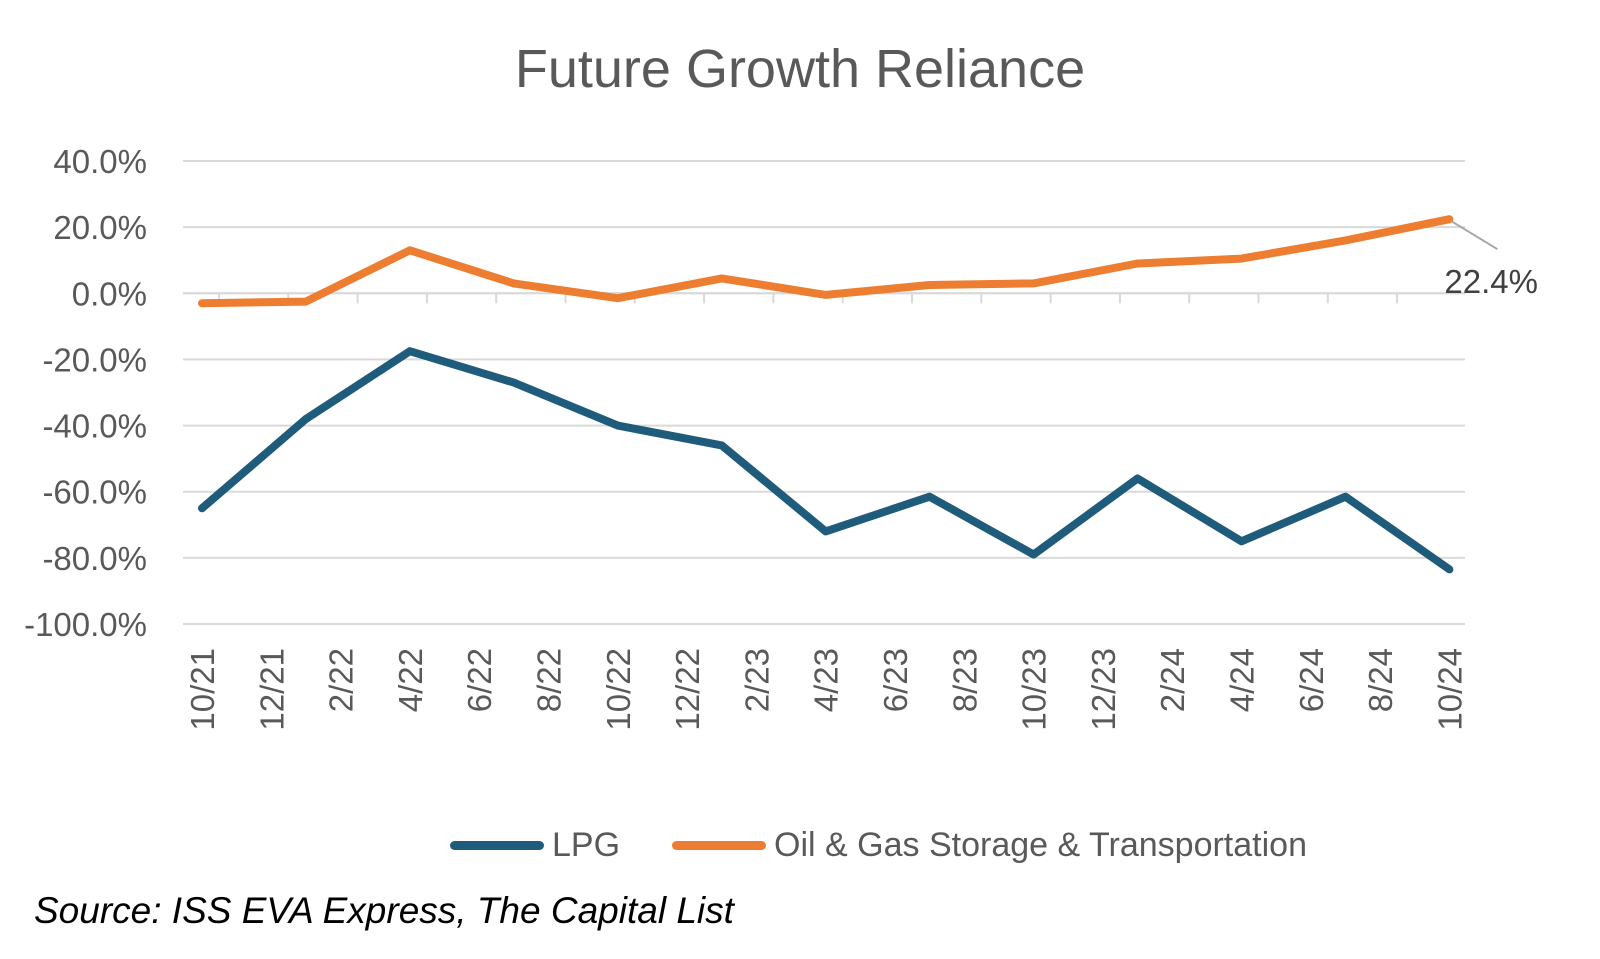 This screenshot has width=1600, height=959. I want to click on data-annotation: 22.4%, so click(1491, 260).